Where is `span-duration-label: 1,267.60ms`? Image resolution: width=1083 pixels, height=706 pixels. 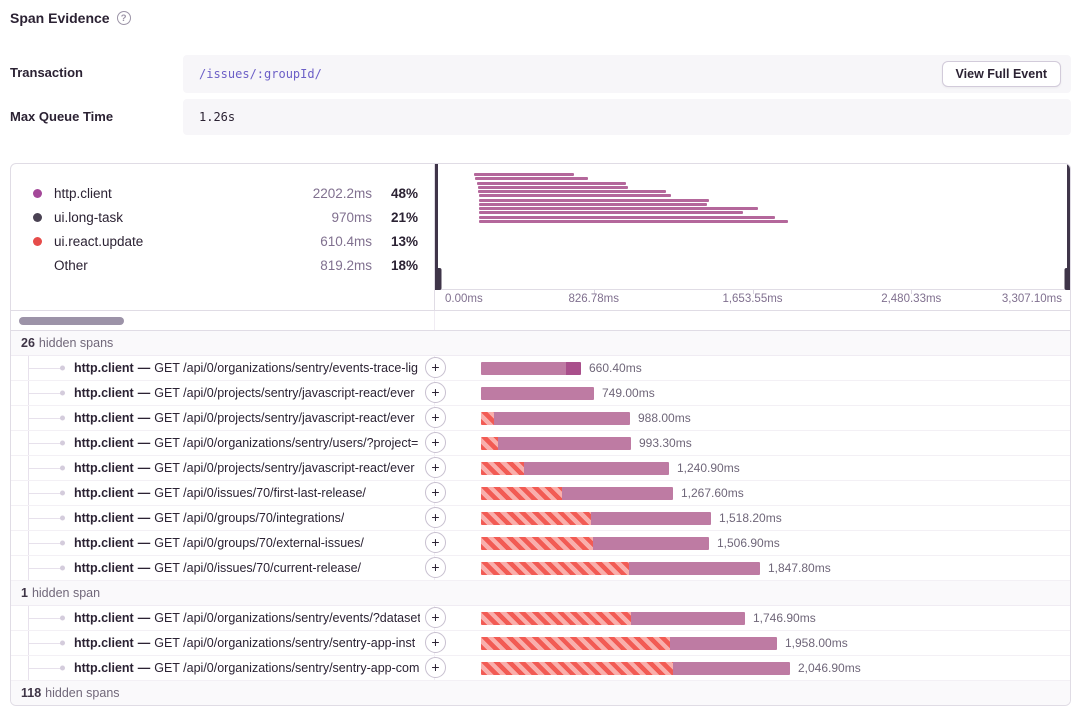 span-duration-label: 1,267.60ms is located at coordinates (712, 493).